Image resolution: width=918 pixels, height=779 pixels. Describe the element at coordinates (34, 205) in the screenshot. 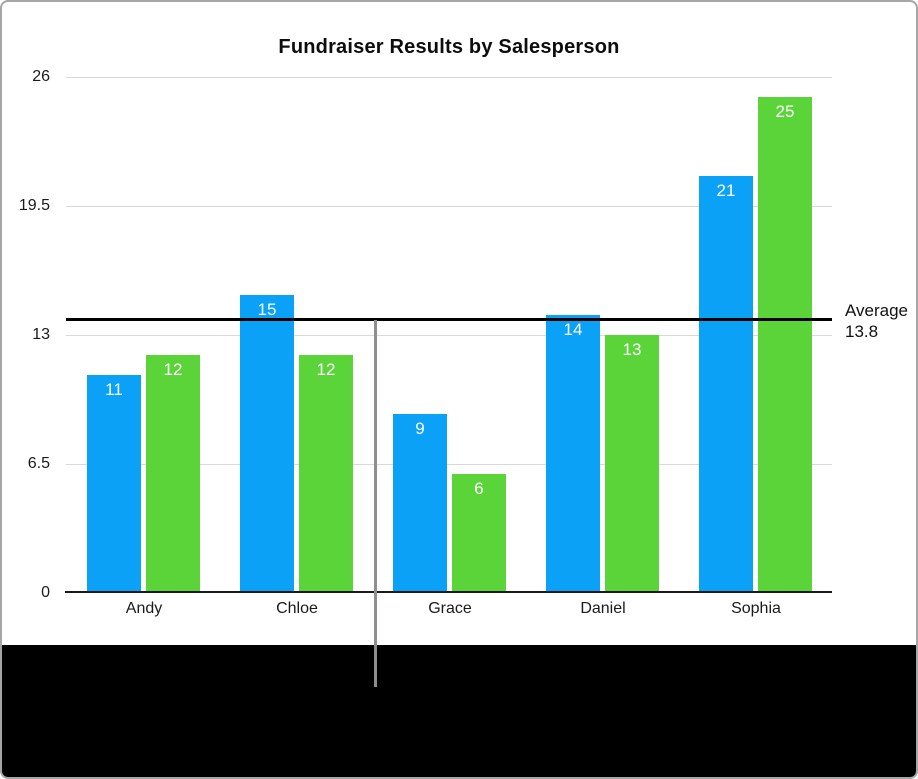

I see `y-axis-tick-label: 19.5` at that location.